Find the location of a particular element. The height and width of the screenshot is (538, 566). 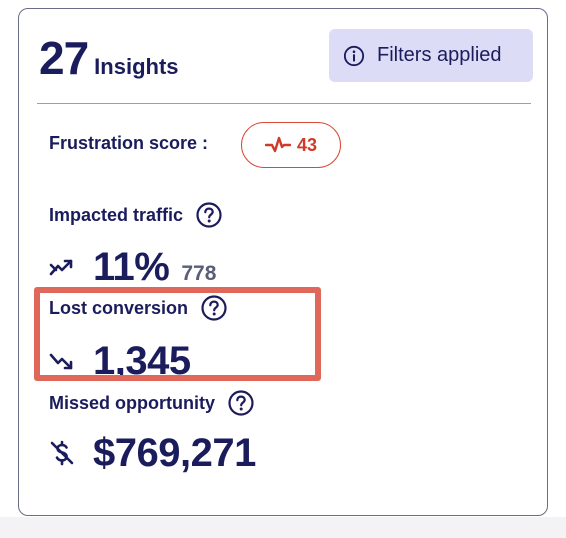

trend-up-icon is located at coordinates (61, 267).